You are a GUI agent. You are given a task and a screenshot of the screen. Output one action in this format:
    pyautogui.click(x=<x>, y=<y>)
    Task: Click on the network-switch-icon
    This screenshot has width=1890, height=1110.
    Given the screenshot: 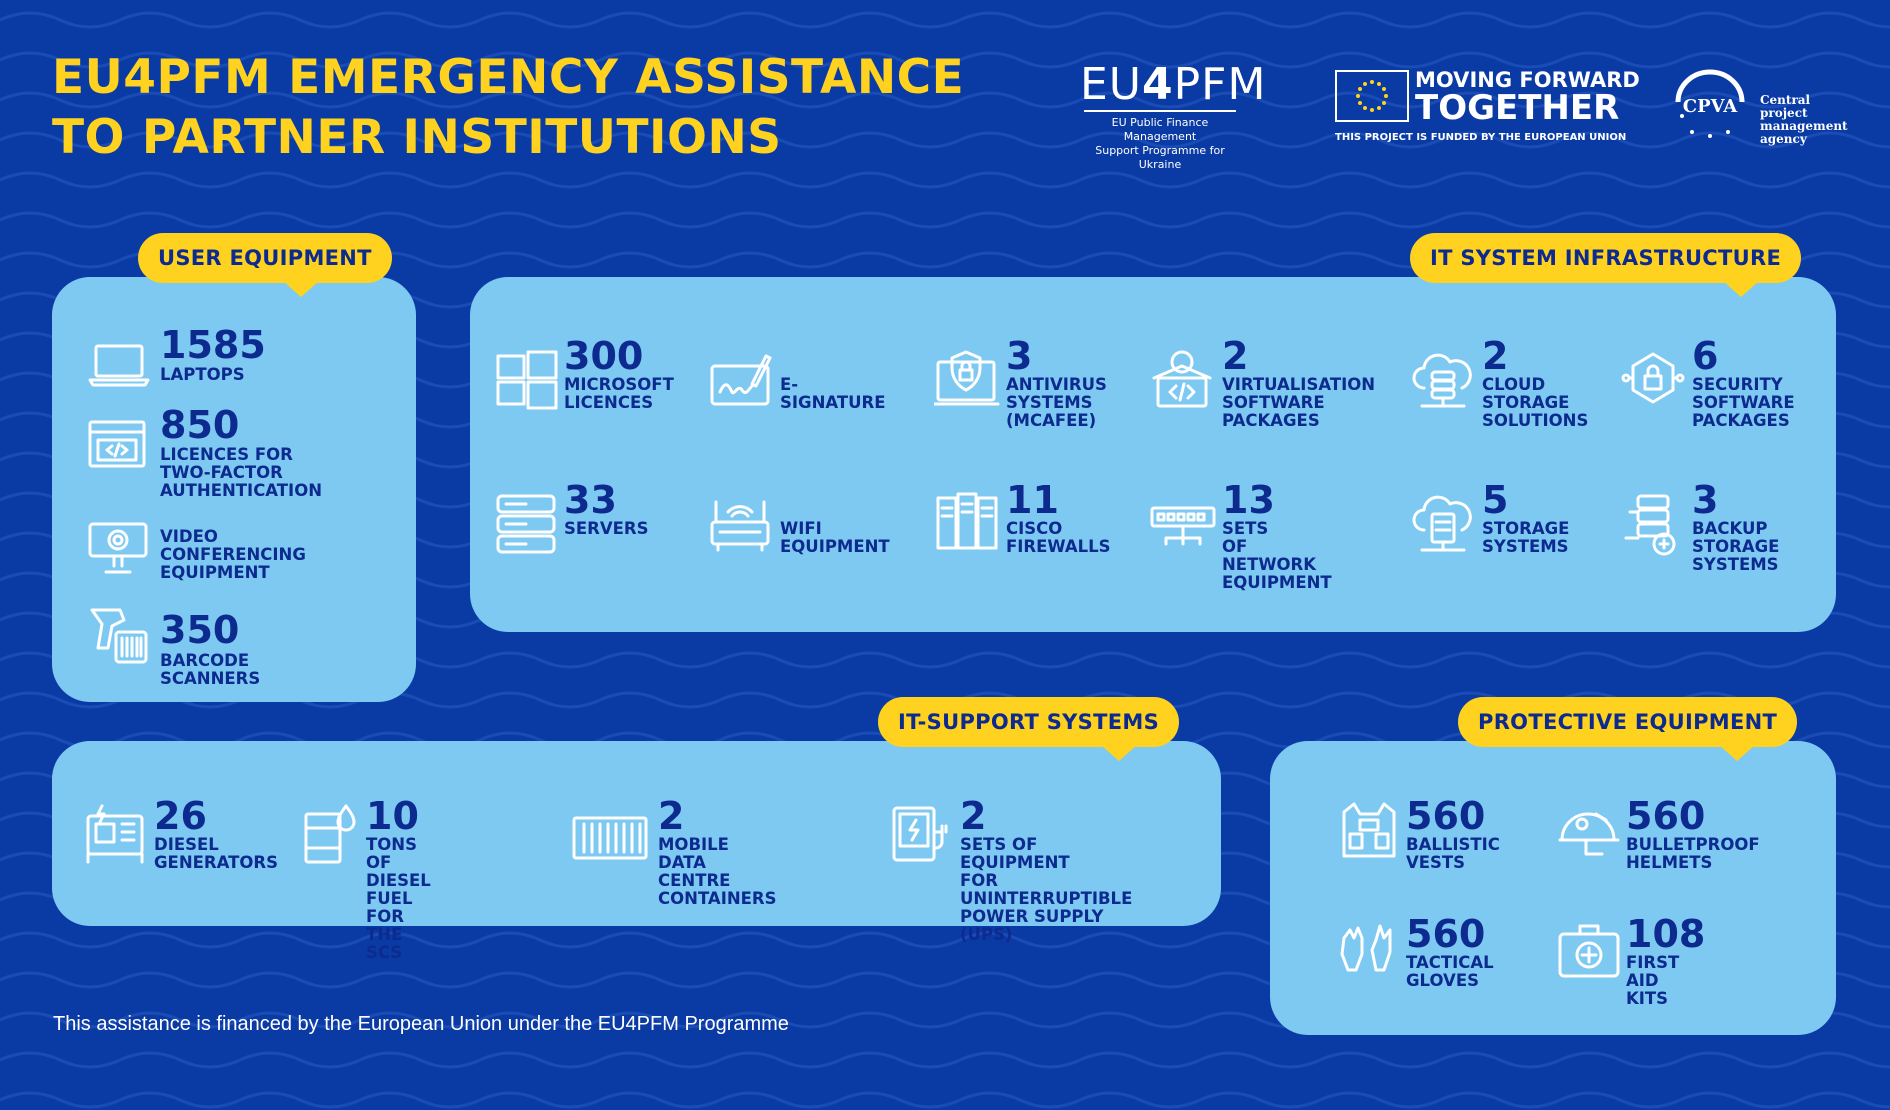 What is the action you would take?
    pyautogui.click(x=1183, y=526)
    